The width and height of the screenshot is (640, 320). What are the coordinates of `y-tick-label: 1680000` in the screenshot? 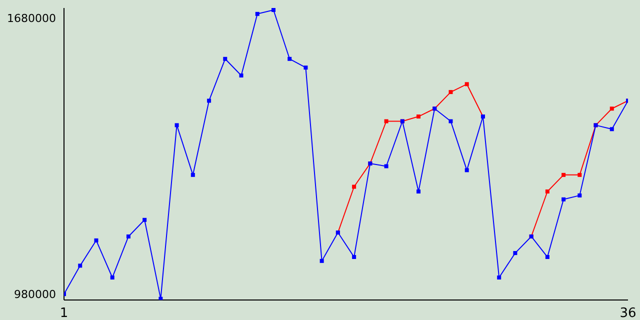 It's located at (31, 18).